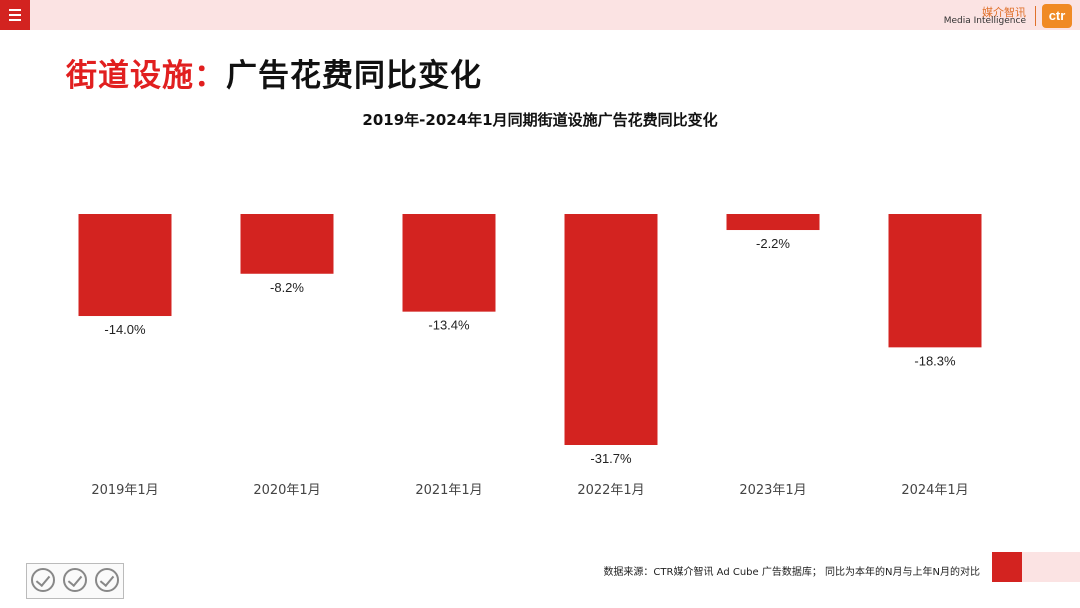 The height and width of the screenshot is (608, 1080). Describe the element at coordinates (146, 76) in the screenshot. I see `page-title-topic: 街道设施：` at that location.